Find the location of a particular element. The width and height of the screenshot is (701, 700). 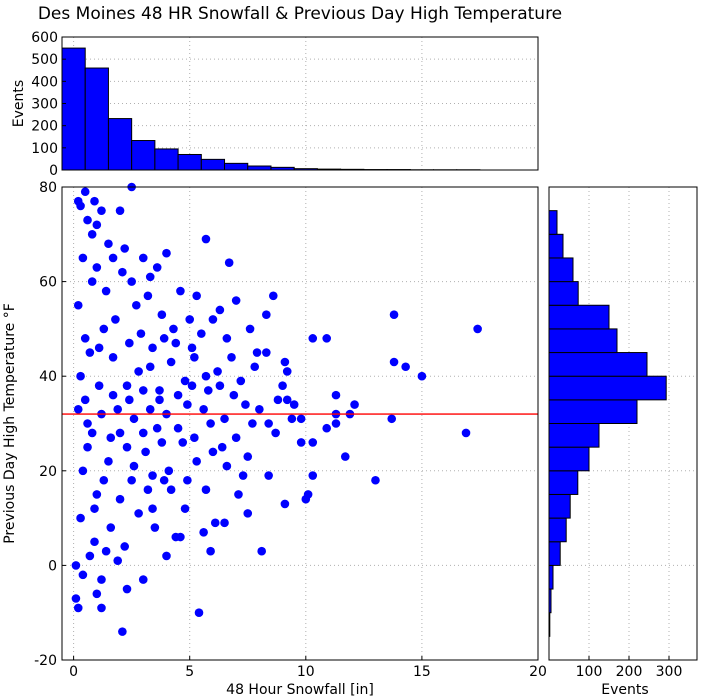

x-axis-label: 48 Hour Snowfall [in] is located at coordinates (300, 690).